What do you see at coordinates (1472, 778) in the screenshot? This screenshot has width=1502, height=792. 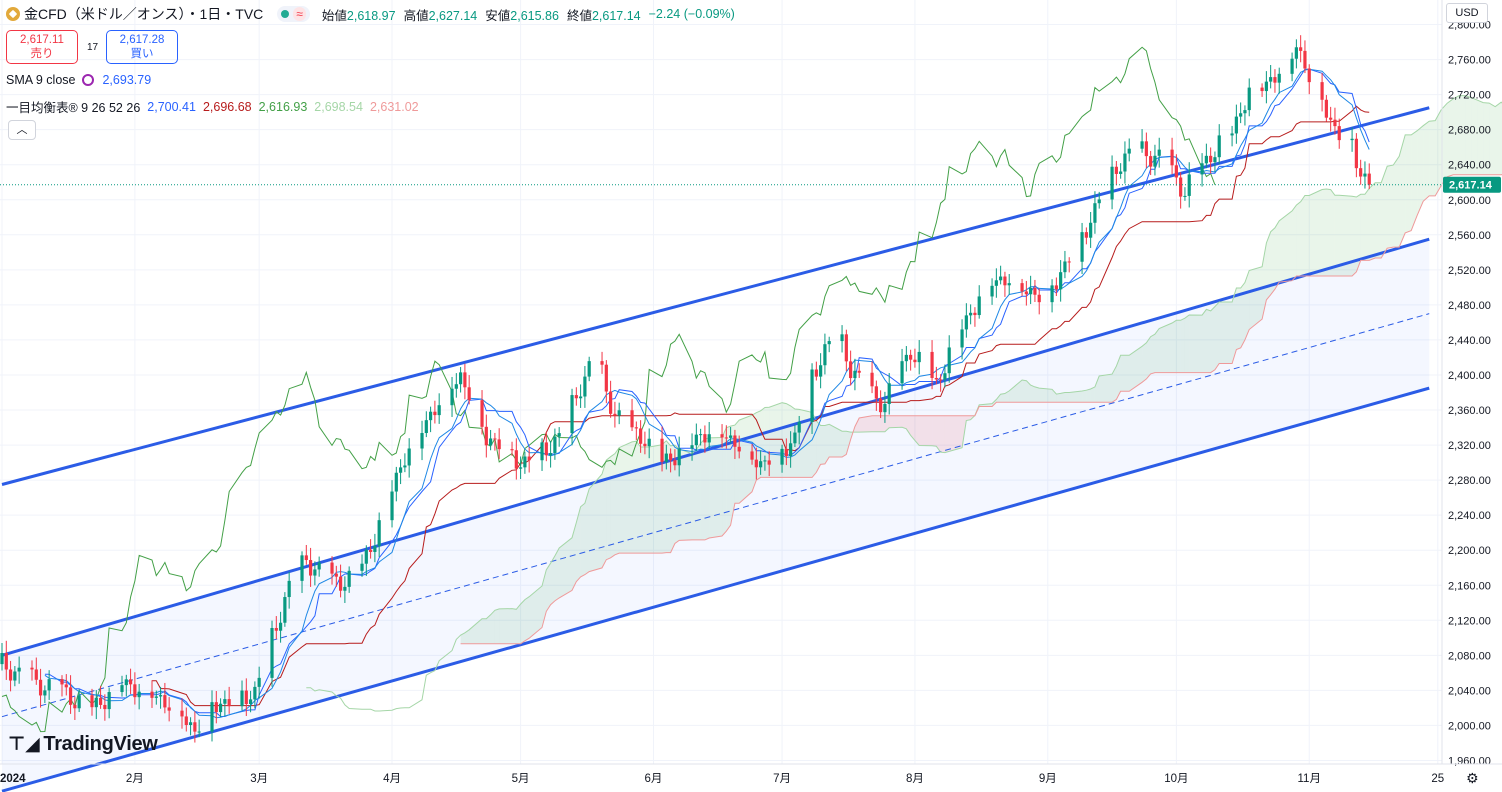 I see `gear-icon: ⚙` at bounding box center [1472, 778].